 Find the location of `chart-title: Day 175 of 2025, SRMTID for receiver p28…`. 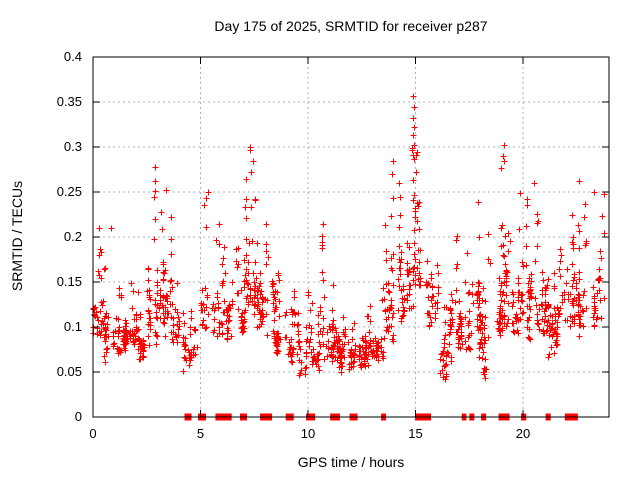

chart-title: Day 175 of 2025, SRMTID for receiver p28… is located at coordinates (351, 26).